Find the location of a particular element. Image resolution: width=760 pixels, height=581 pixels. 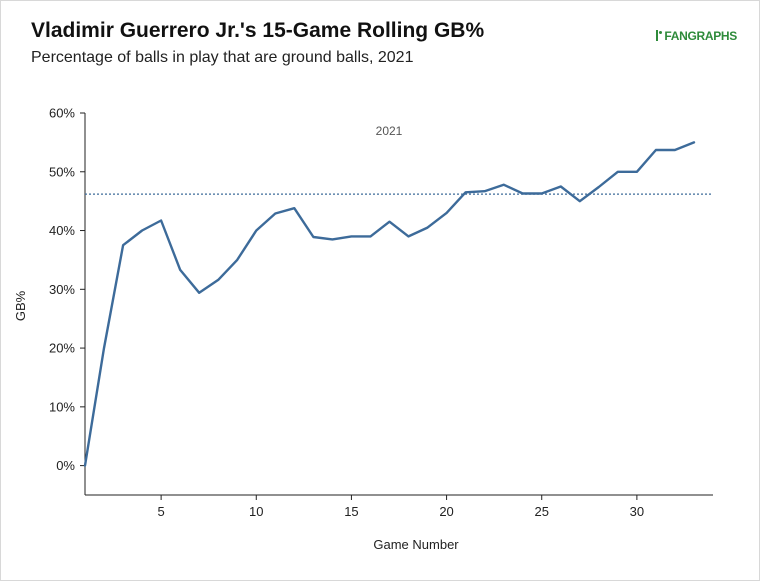

y-tick-label: 20% is located at coordinates (62, 348).